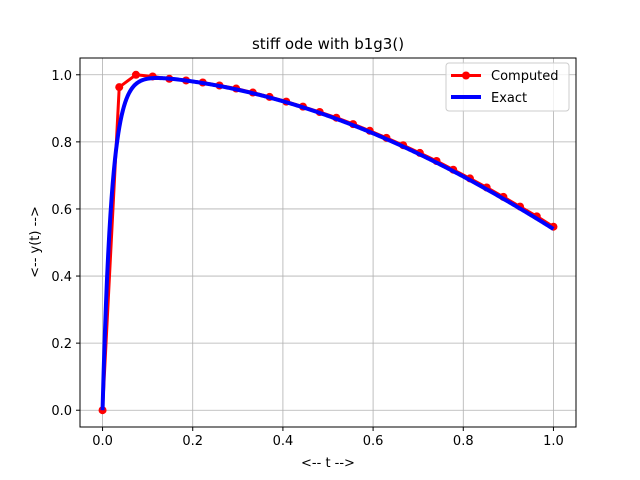 The image size is (640, 480). What do you see at coordinates (553, 441) in the screenshot?
I see `x-tick-label: 1.0` at bounding box center [553, 441].